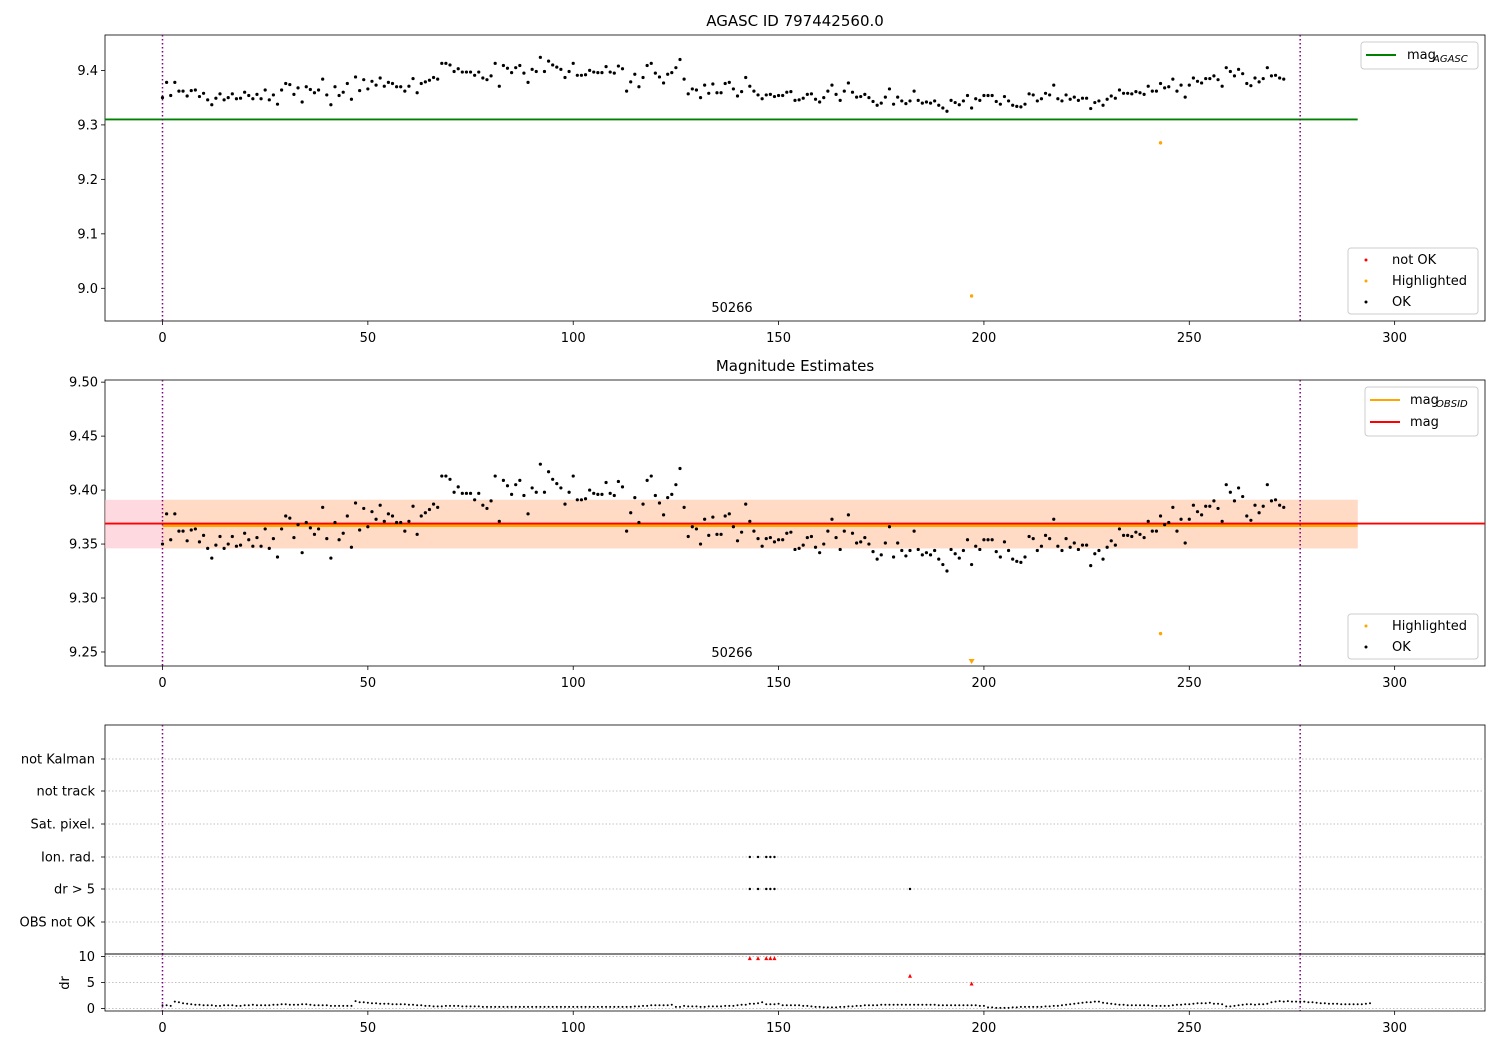  I want to click on legend-lines: mag OBSID mag, so click(1421, 411).